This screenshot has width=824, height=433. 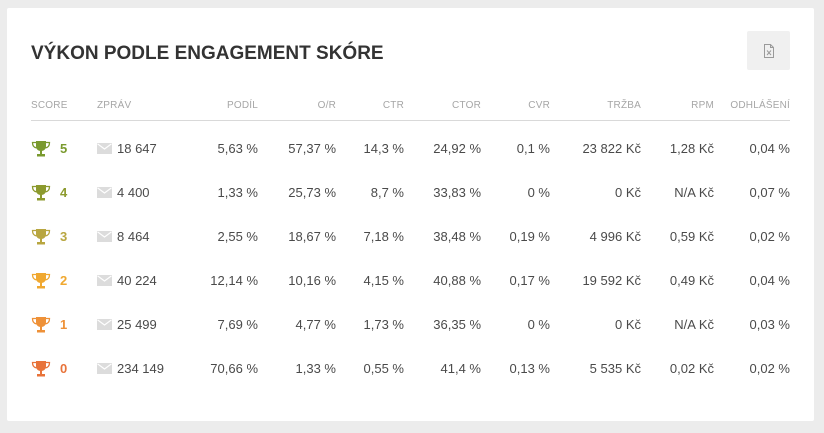 What do you see at coordinates (64, 368) in the screenshot?
I see `score-value: 0` at bounding box center [64, 368].